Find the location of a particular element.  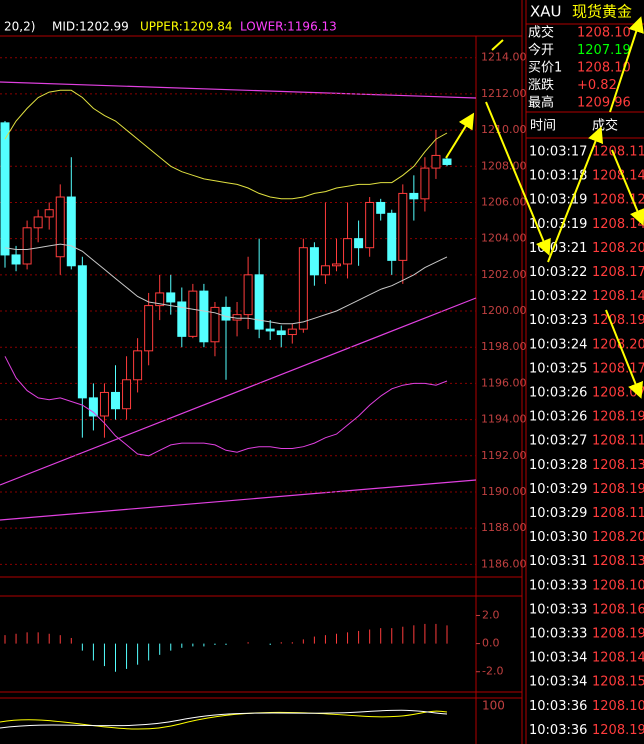

quote-label: 最高 is located at coordinates (541, 103).